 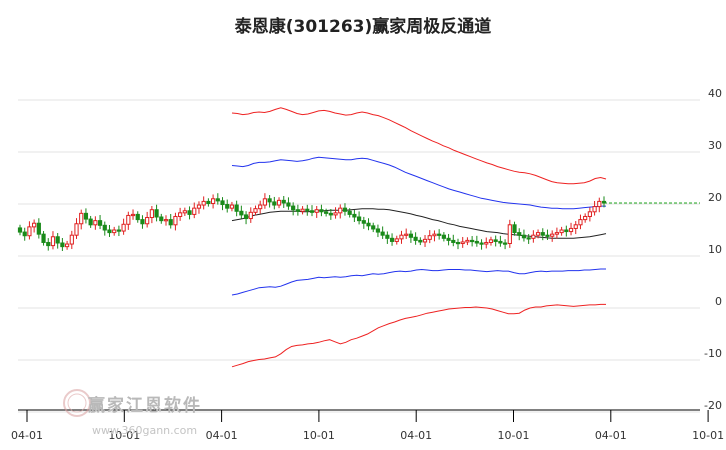 I want to click on y-tick-label: -20, so click(x=713, y=405).